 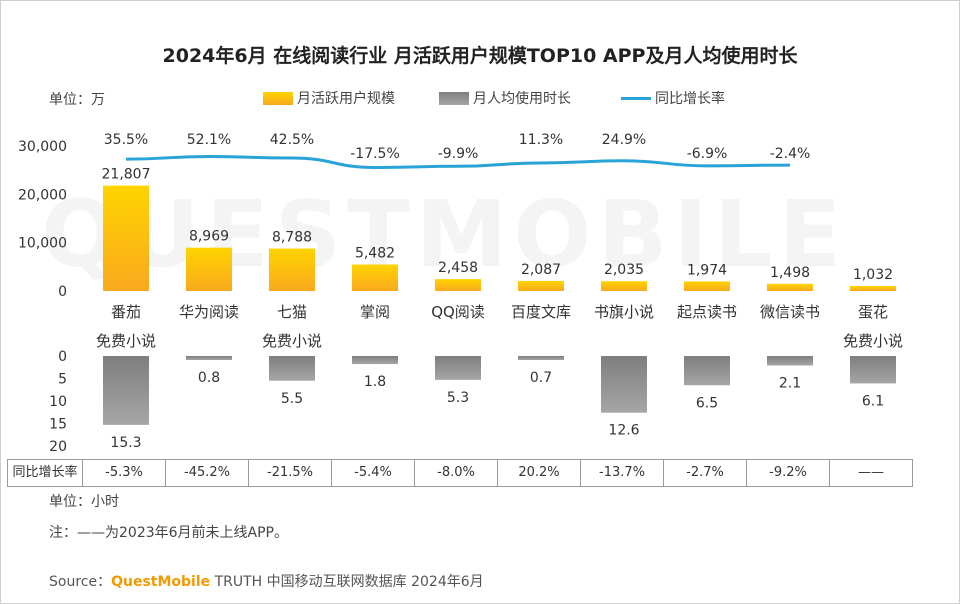 What do you see at coordinates (124, 473) in the screenshot?
I see `yoy-cell: -5.3%` at bounding box center [124, 473].